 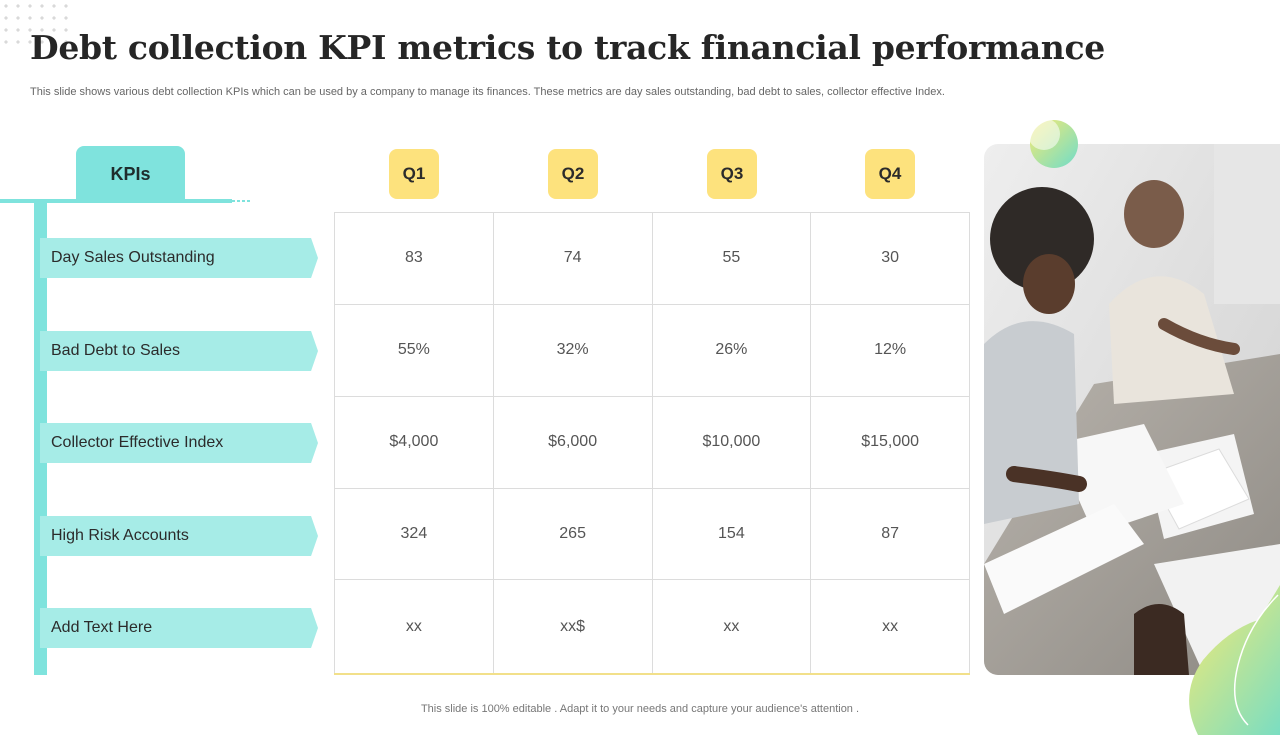 What do you see at coordinates (890, 442) in the screenshot?
I see `table-cell: $15,000` at bounding box center [890, 442].